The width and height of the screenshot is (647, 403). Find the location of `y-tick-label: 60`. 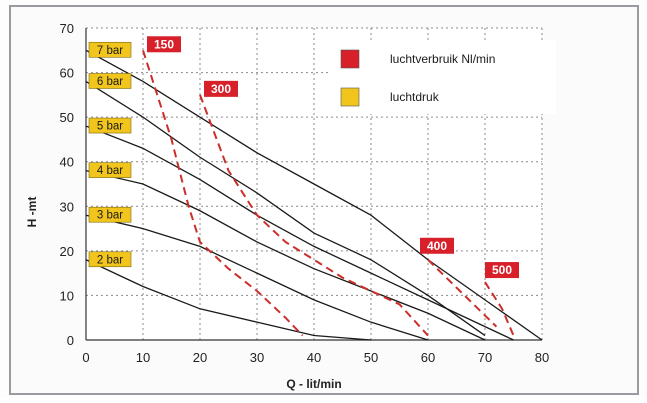

y-tick-label: 60 is located at coordinates (67, 73).